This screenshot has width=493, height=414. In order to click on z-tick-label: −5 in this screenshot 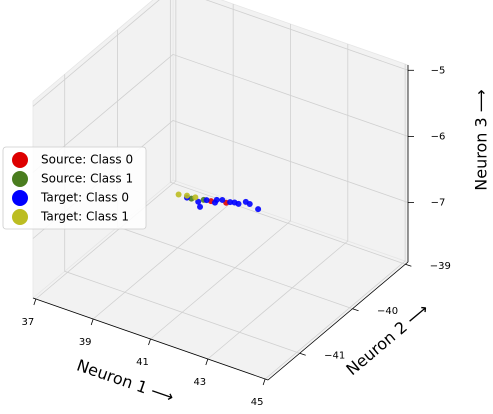, I will do `click(438, 70)`.